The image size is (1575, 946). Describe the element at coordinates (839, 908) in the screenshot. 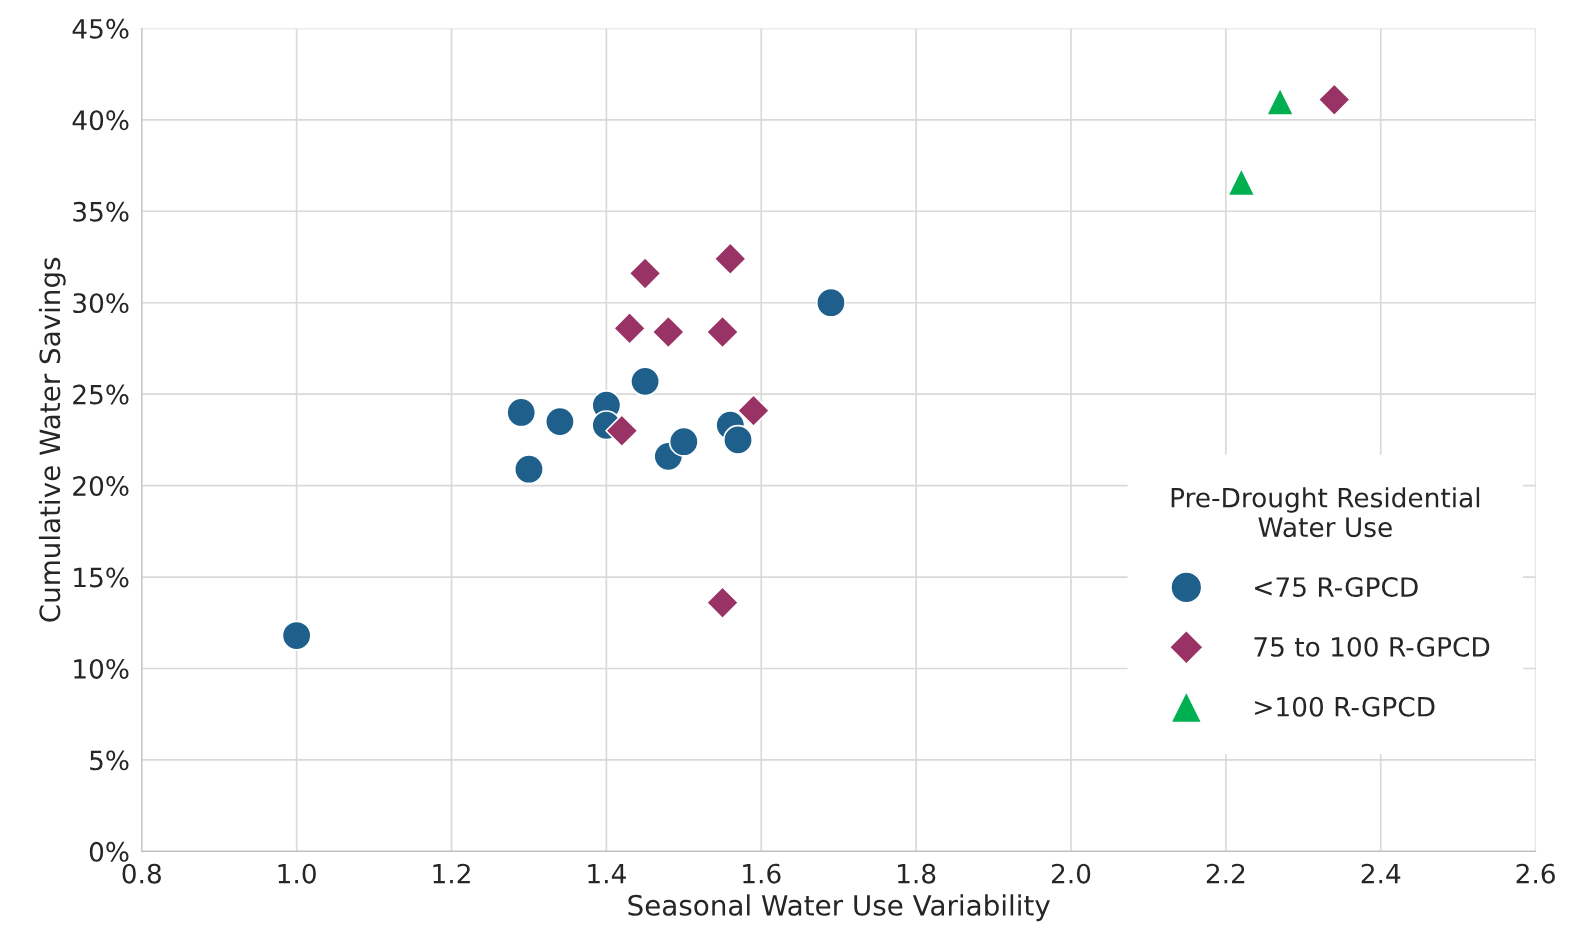

I see `x-axis-title: Seasonal Water Use Variability` at that location.